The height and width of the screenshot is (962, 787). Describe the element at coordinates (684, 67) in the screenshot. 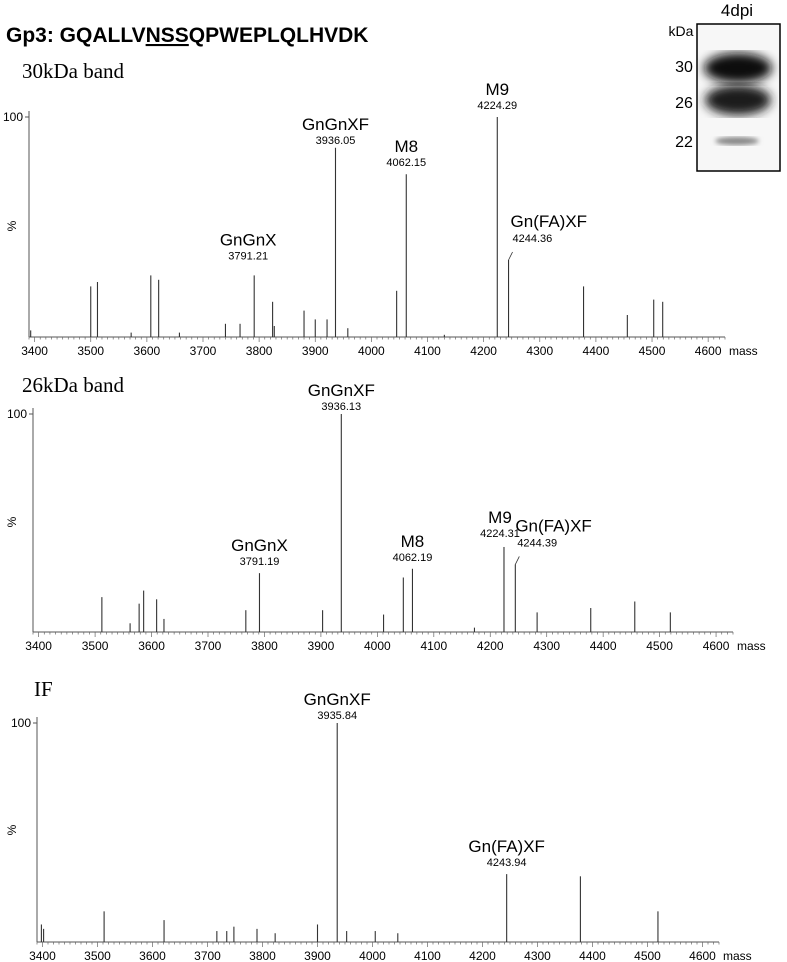

I see `blot-marker-30: 30` at that location.